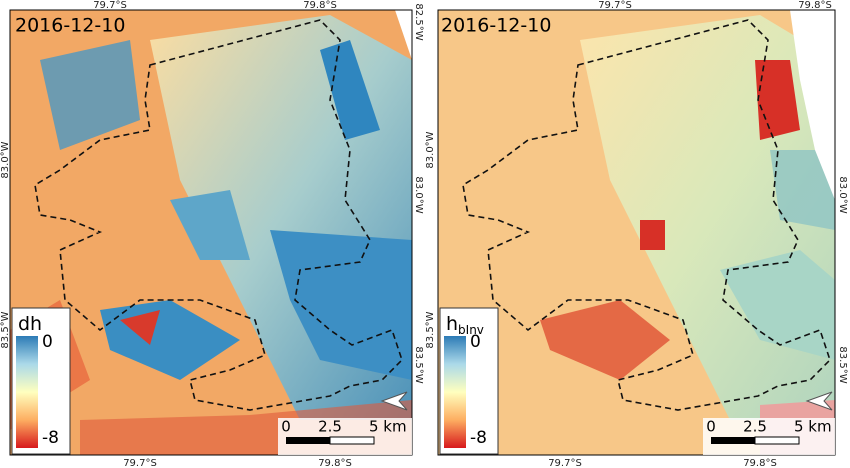 This screenshot has height=468, width=850. I want to click on colorbar-subscript: bInv, so click(471, 330).